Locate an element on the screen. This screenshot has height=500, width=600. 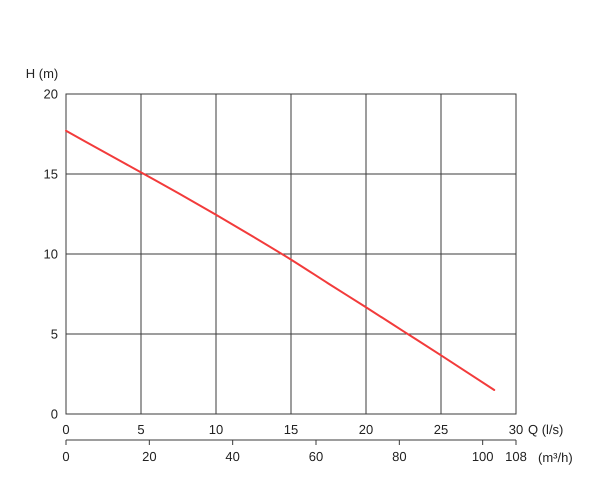
x2-tick-label: 108 is located at coordinates (516, 456).